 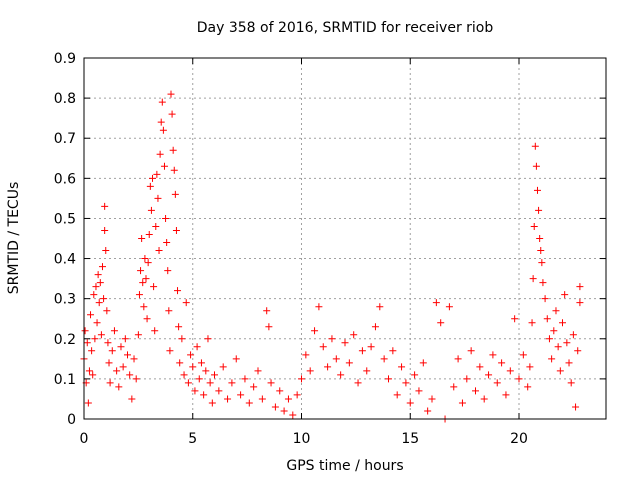 I want to click on y-tick-label: 0.2, so click(x=65, y=340).